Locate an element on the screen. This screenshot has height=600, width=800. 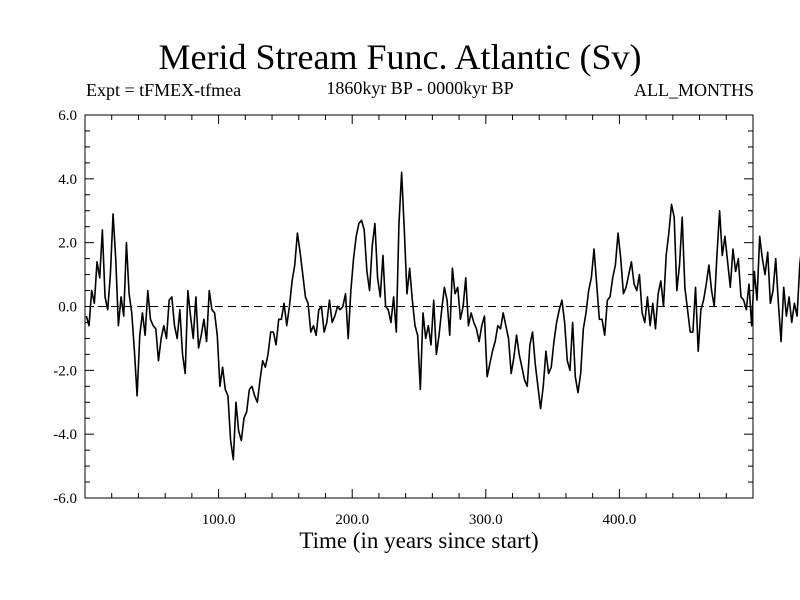
chart-title: Merid Stream Func. Atlantic (Sv) is located at coordinates (400, 57).